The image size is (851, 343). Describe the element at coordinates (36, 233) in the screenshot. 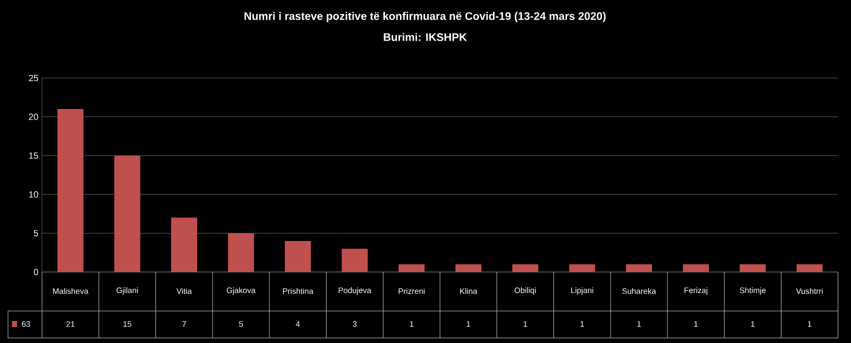

I see `y-tick-label: 5` at that location.